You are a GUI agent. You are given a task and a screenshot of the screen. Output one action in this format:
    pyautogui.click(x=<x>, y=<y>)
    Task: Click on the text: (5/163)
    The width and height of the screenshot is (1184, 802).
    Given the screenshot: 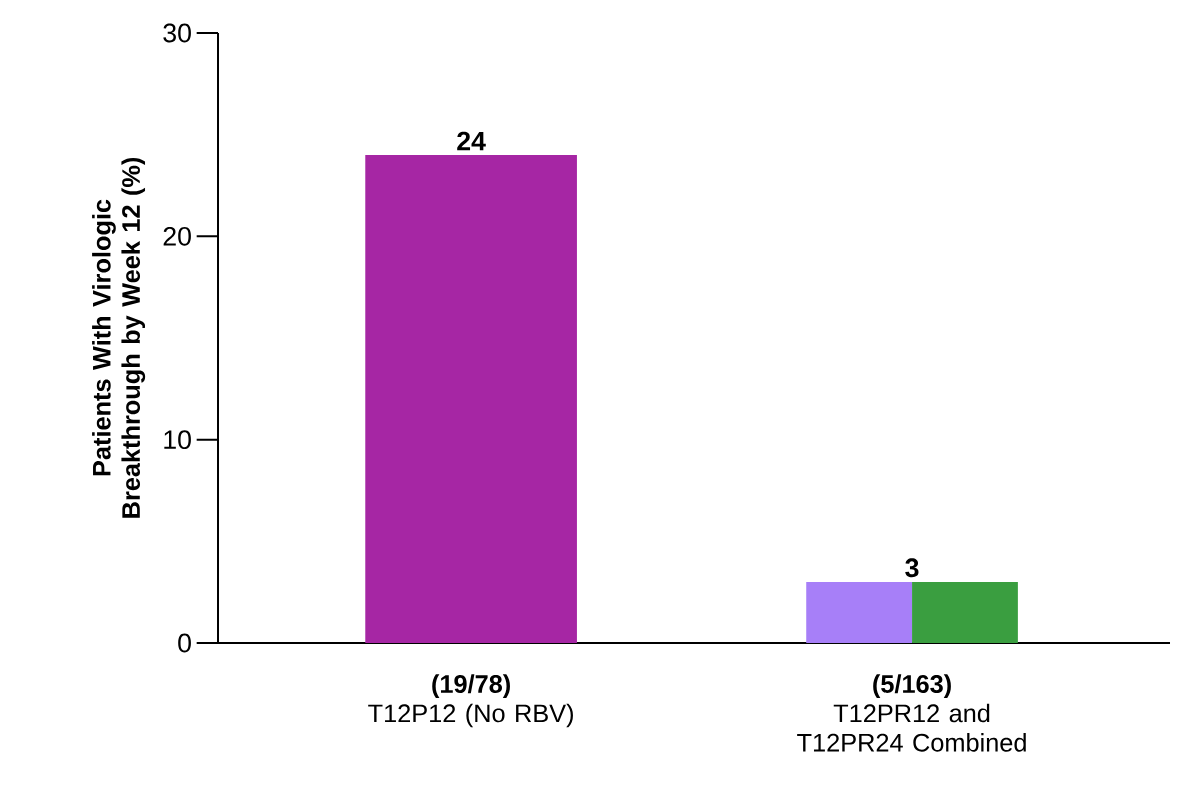 What is the action you would take?
    pyautogui.click(x=912, y=686)
    